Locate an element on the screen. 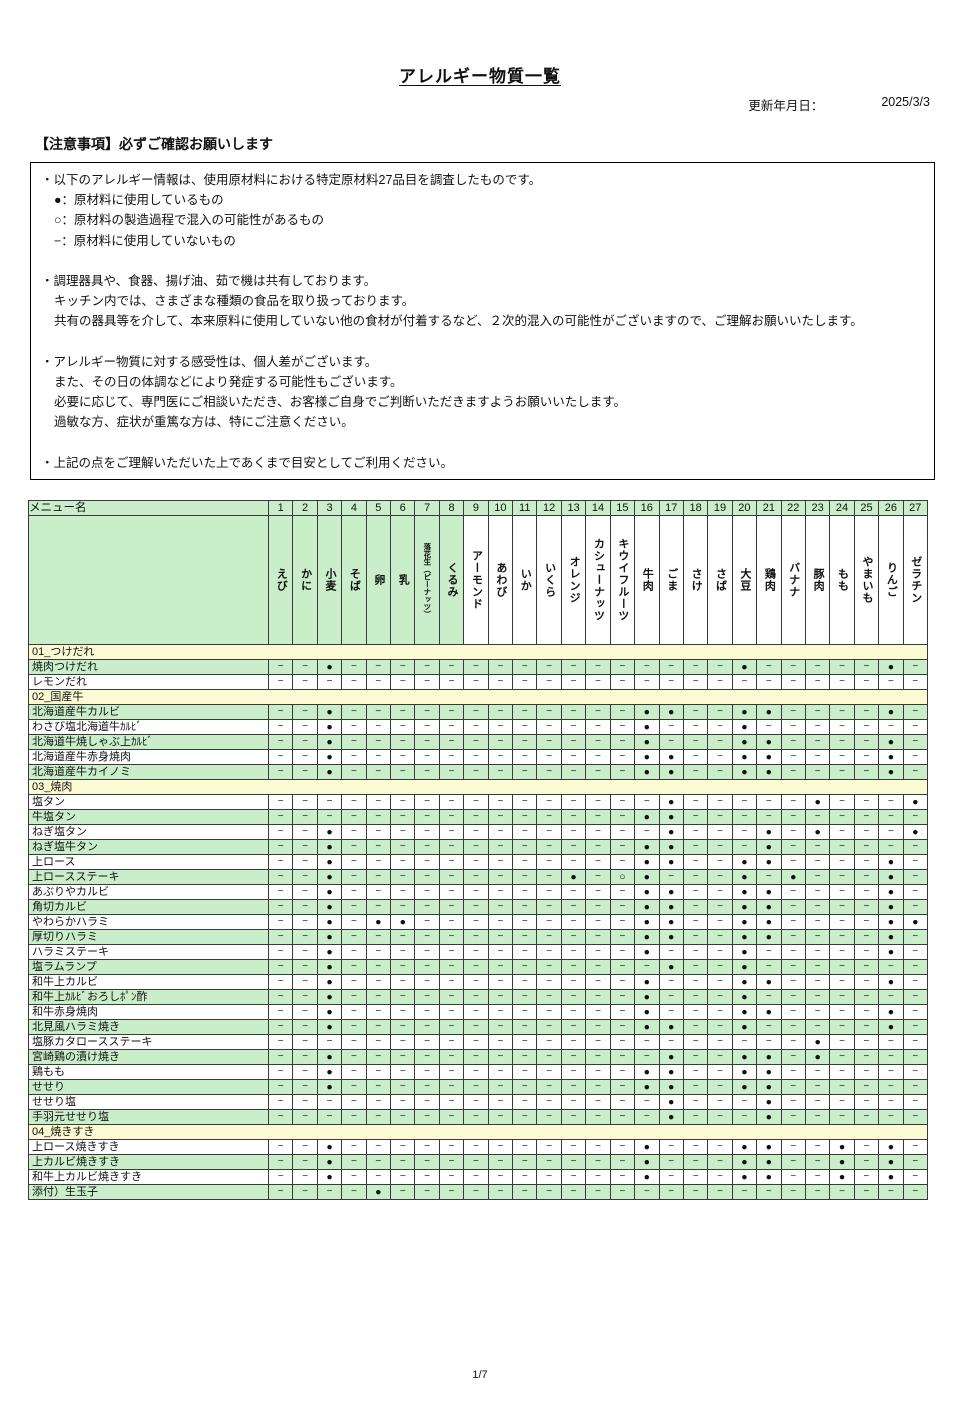  section-title: 04_焼きすき is located at coordinates (478, 1132).